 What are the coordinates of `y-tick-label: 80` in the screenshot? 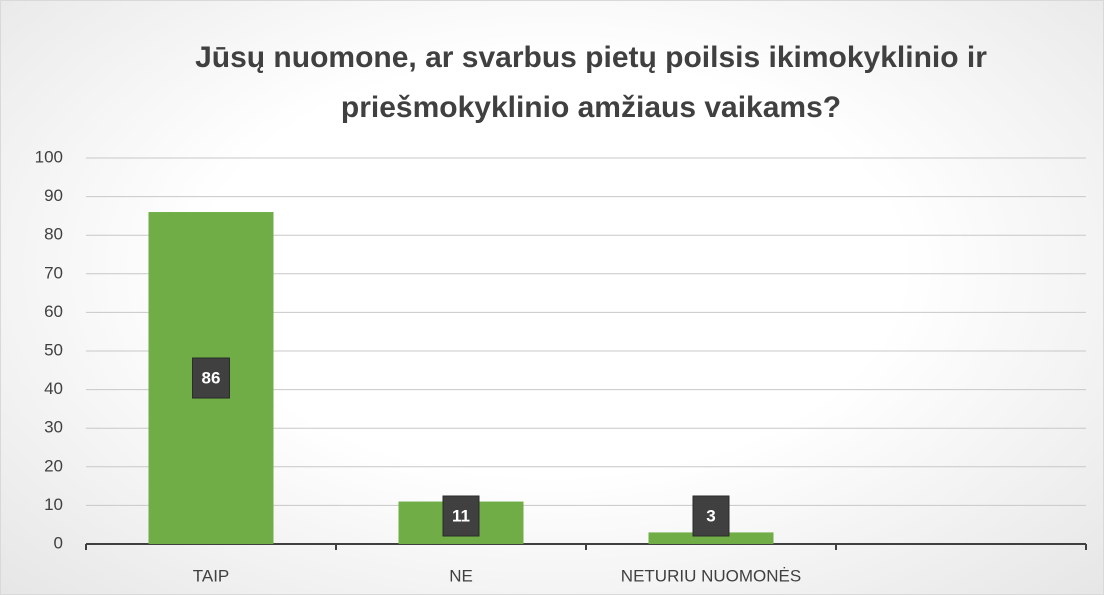 It's located at (53, 234).